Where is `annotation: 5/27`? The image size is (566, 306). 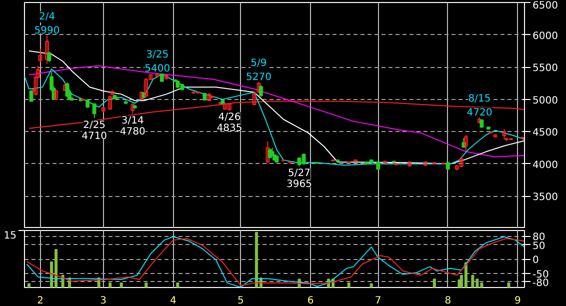 annotation: 5/27 is located at coordinates (299, 174).